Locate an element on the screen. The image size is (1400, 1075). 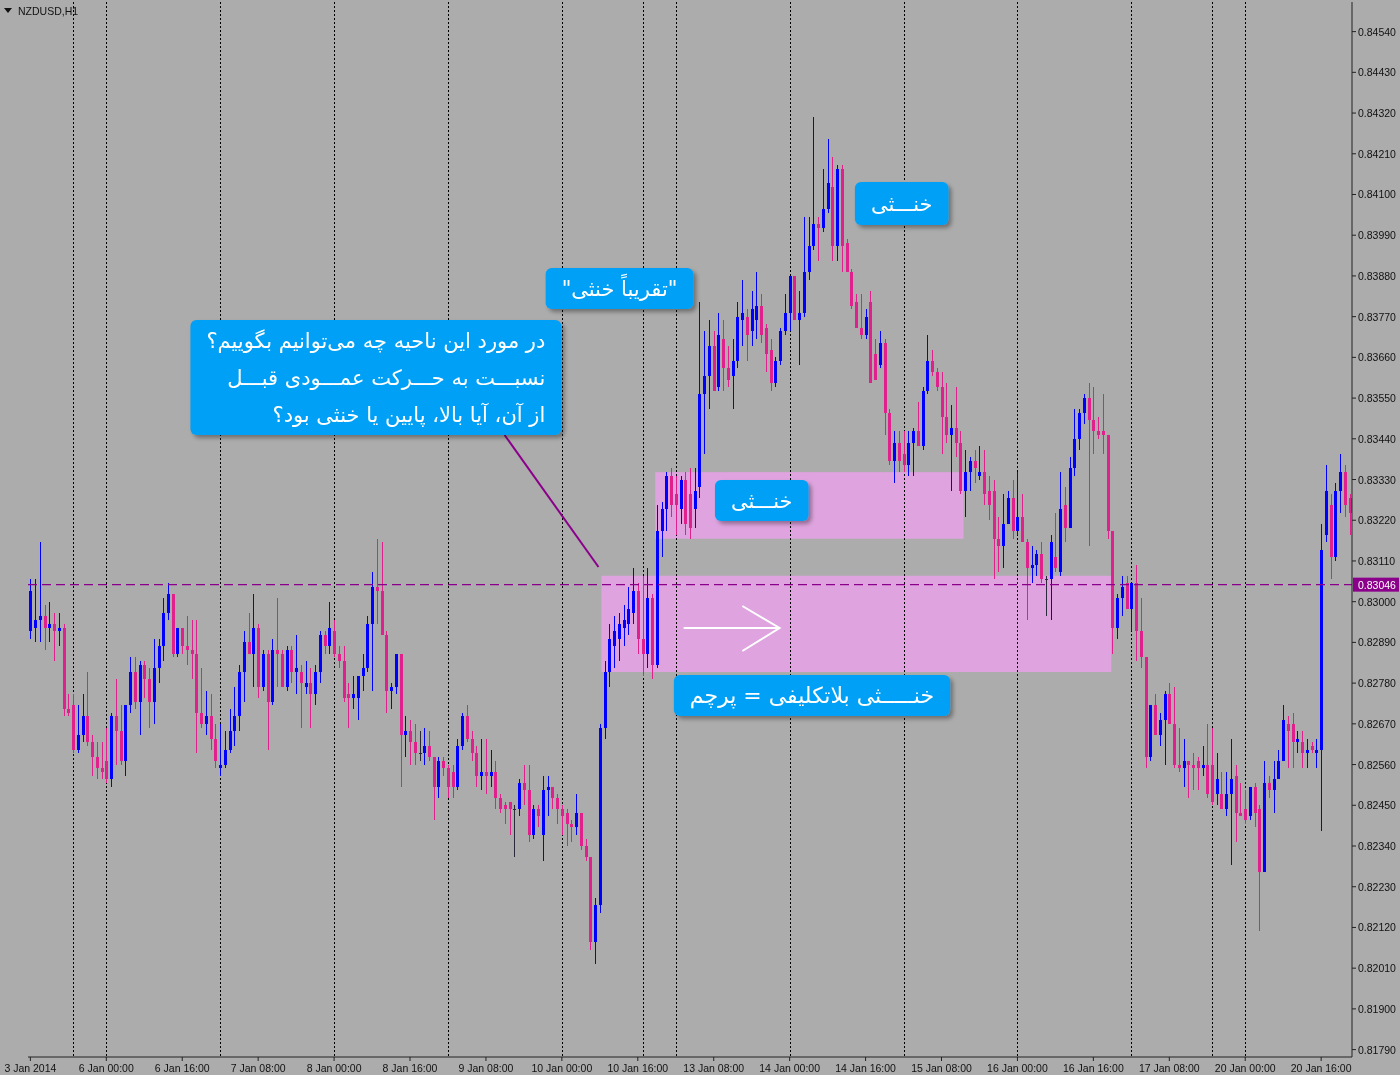
y-tick-label: 0.82340 is located at coordinates (1377, 846).